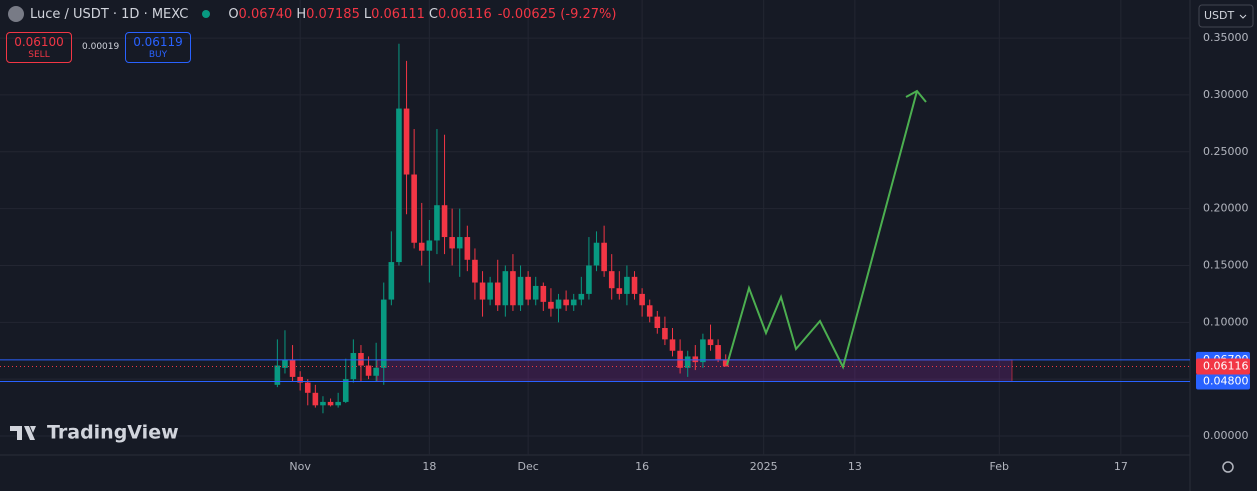 This screenshot has width=1257, height=491. Describe the element at coordinates (916, 96) in the screenshot. I see `arrow-head` at that location.